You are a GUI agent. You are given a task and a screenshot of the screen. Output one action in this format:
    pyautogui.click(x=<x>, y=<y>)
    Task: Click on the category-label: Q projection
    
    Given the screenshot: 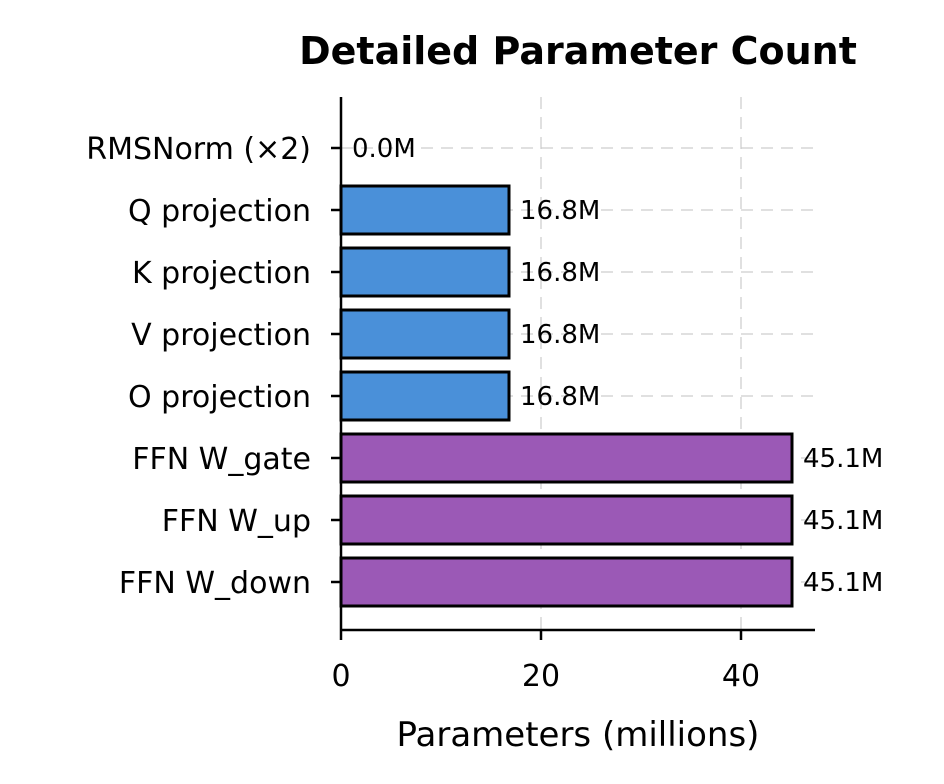 What is the action you would take?
    pyautogui.click(x=219, y=211)
    